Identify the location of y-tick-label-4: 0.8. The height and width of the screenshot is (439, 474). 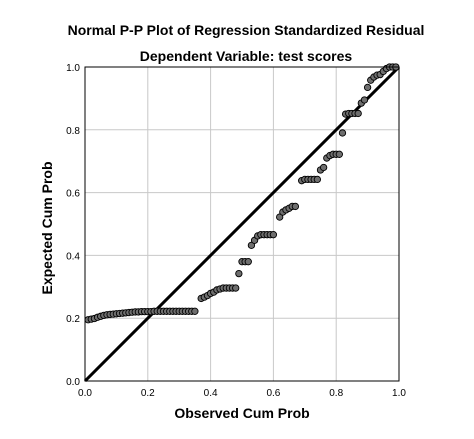
(73, 131).